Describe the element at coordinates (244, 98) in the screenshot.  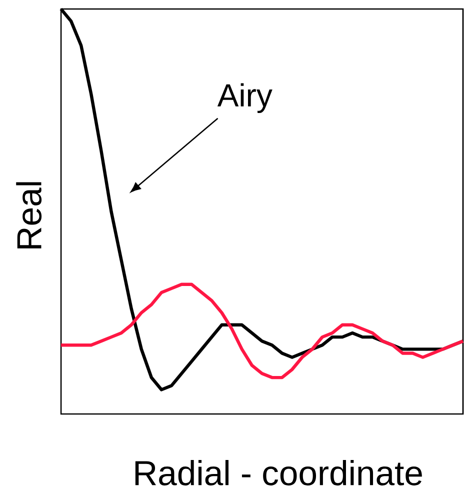
I see `annotation: Airy` at that location.